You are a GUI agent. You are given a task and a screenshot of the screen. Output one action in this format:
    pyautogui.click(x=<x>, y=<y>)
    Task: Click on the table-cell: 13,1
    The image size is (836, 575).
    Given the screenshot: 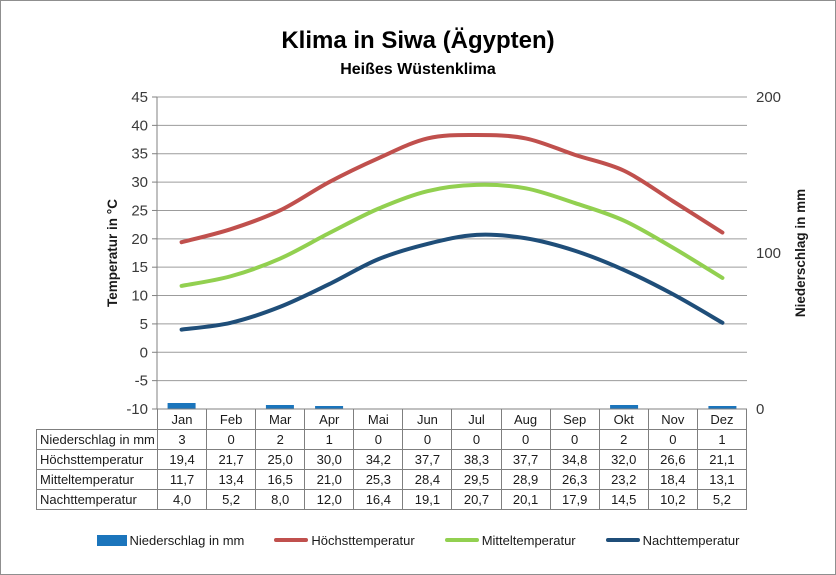 What is the action you would take?
    pyautogui.click(x=722, y=479)
    